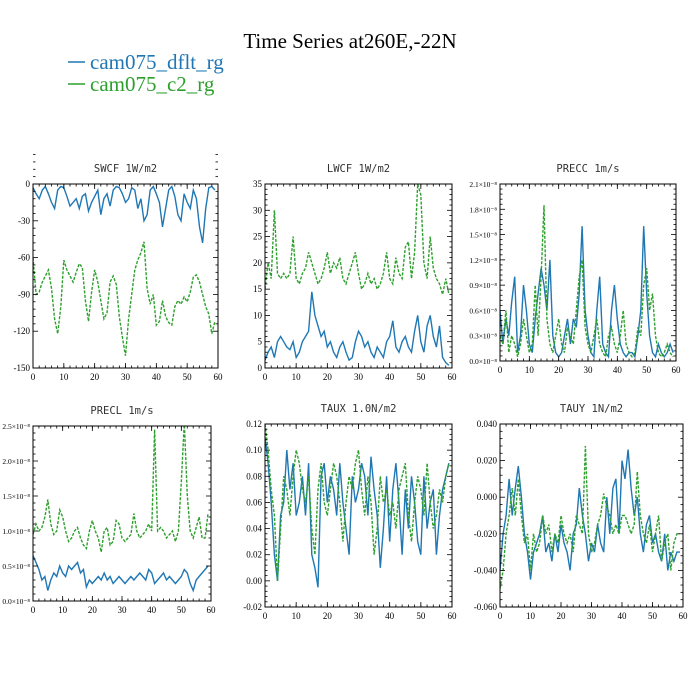 Image resolution: width=700 pixels, height=700 pixels. Describe the element at coordinates (483, 310) in the screenshot. I see `y-tick-label: 0.6×10⁻⁸` at that location.